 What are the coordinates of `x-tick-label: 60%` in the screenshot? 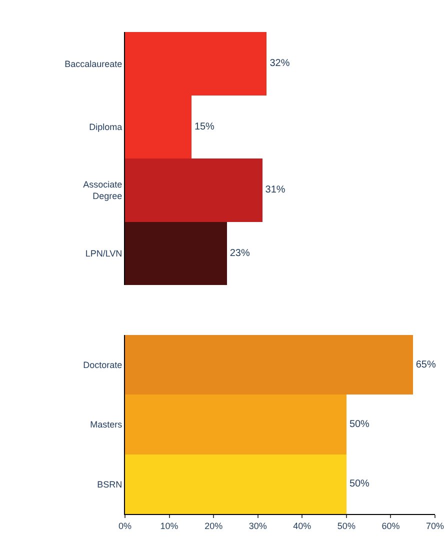 It's located at (391, 525).